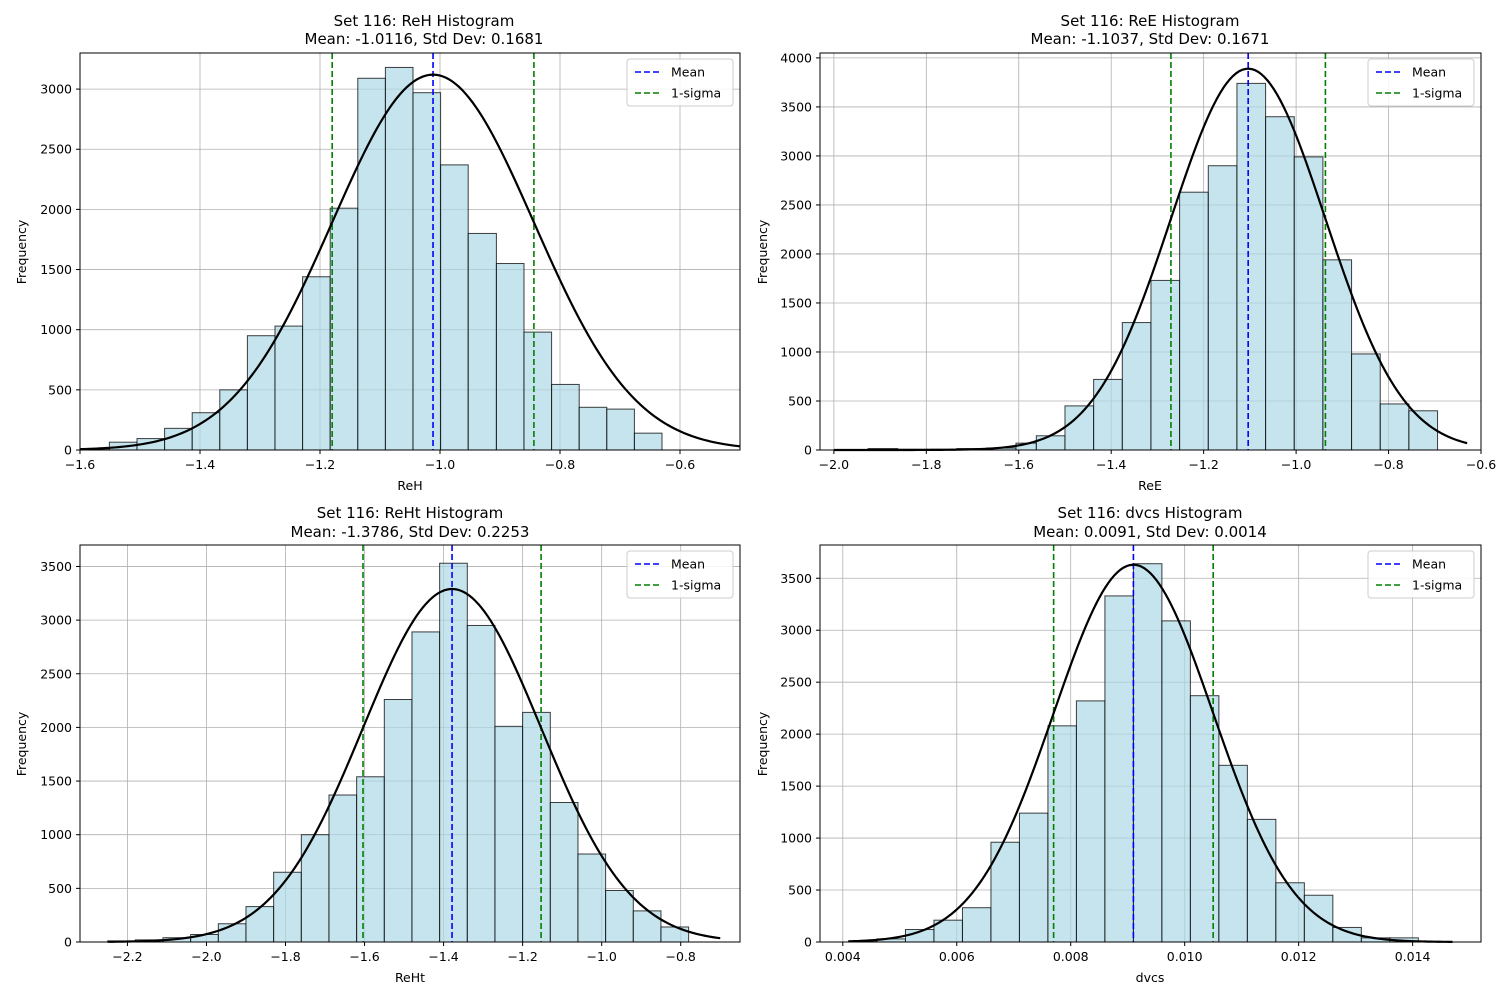  What do you see at coordinates (21, 251) in the screenshot?
I see `y-axis-label: Frequency` at bounding box center [21, 251].